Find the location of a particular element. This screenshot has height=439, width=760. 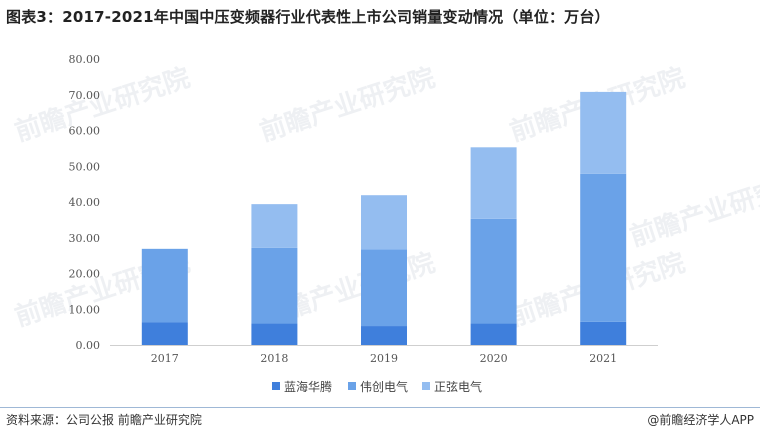

legend-label: 蓝海华腾 is located at coordinates (308, 386).